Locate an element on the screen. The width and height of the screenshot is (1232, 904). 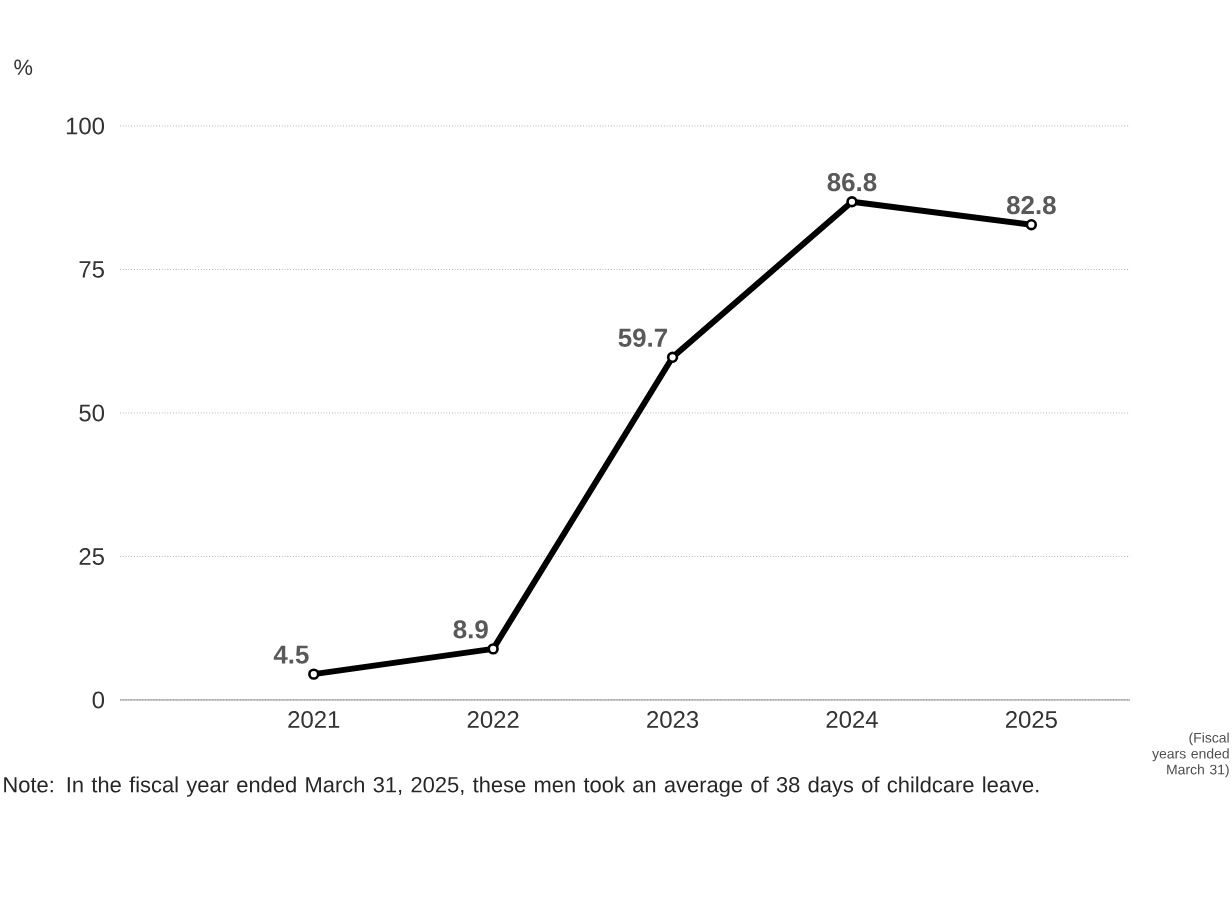
data-label: 59.7 is located at coordinates (643, 337).